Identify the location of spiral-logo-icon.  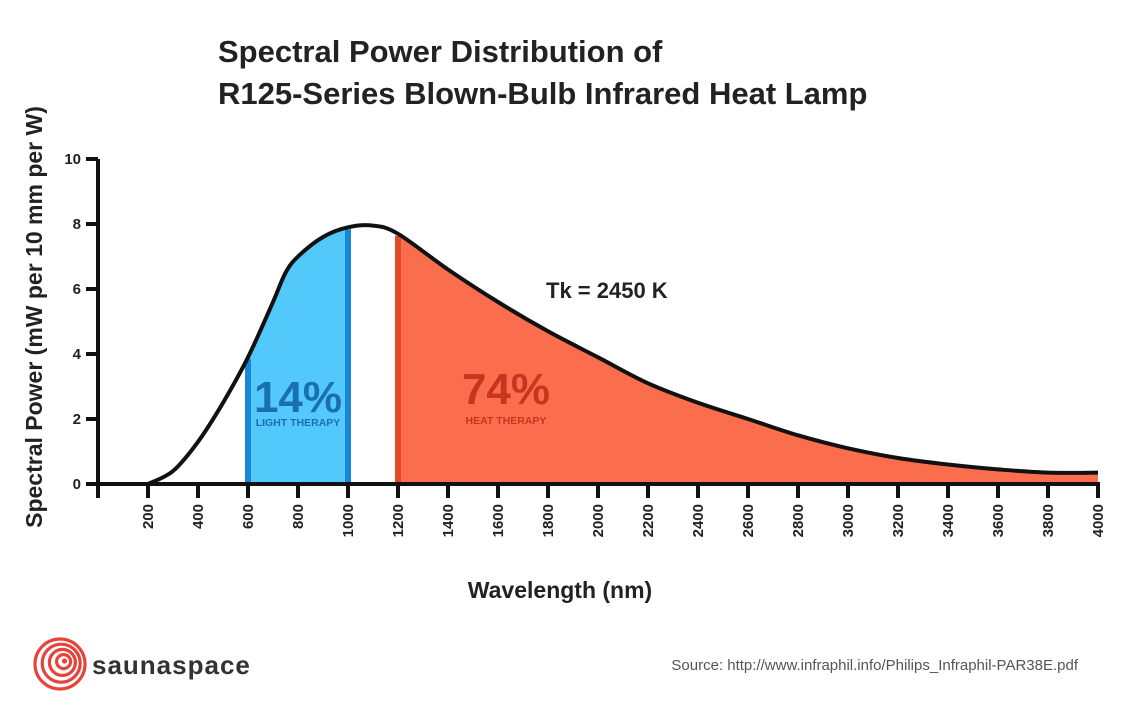
(60, 664).